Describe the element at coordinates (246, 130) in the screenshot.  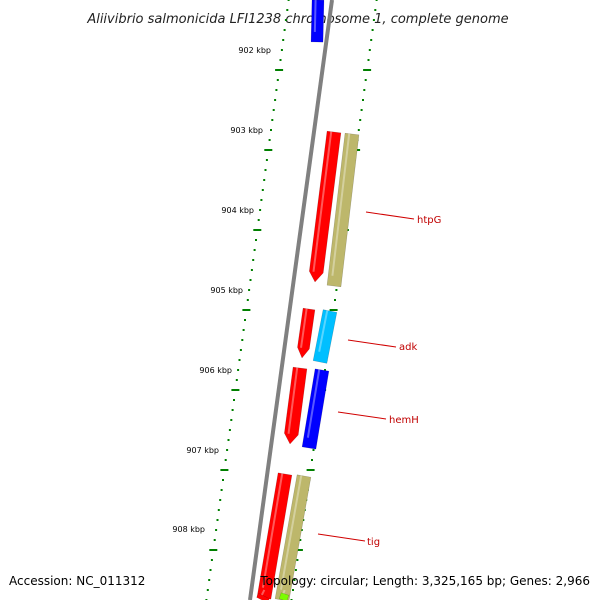
I see `tick-label-903: 903 kbp` at that location.